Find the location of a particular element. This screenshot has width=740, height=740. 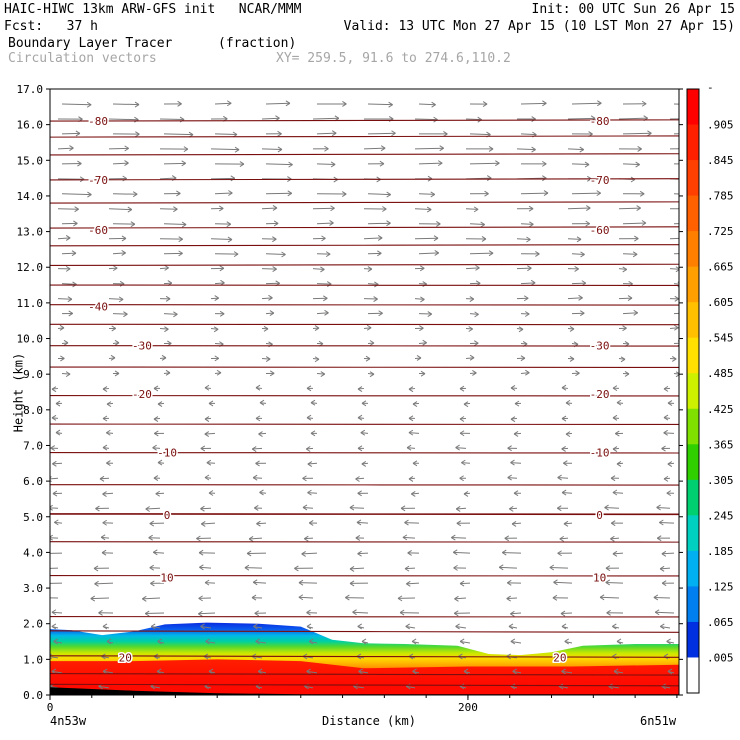

y-tick-label: 13.0 is located at coordinates (30, 232).